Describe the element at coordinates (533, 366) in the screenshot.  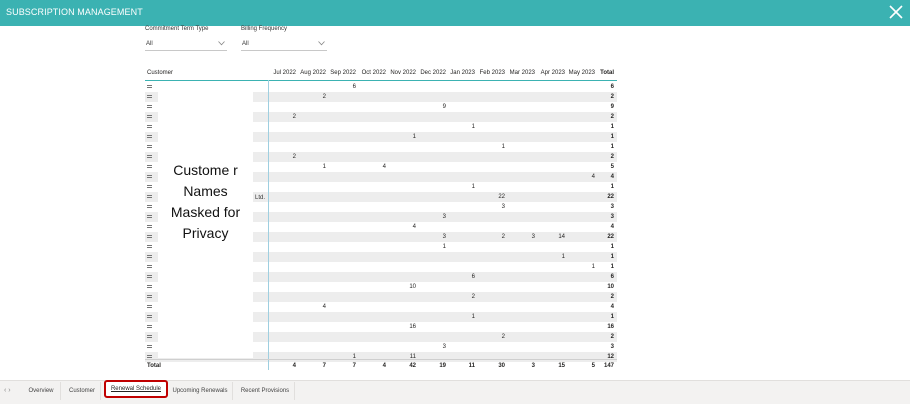
I see `total-cell: 3` at that location.